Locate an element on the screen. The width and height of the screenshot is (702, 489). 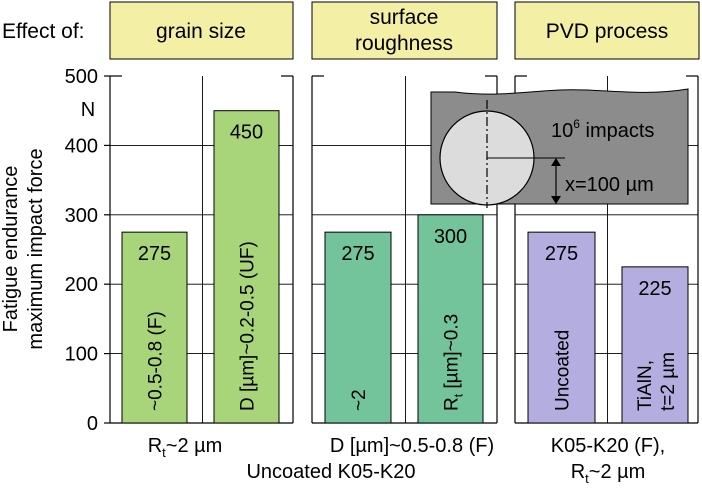
bar-category-label: ~0.5-0.8 (F) is located at coordinates (156, 361).